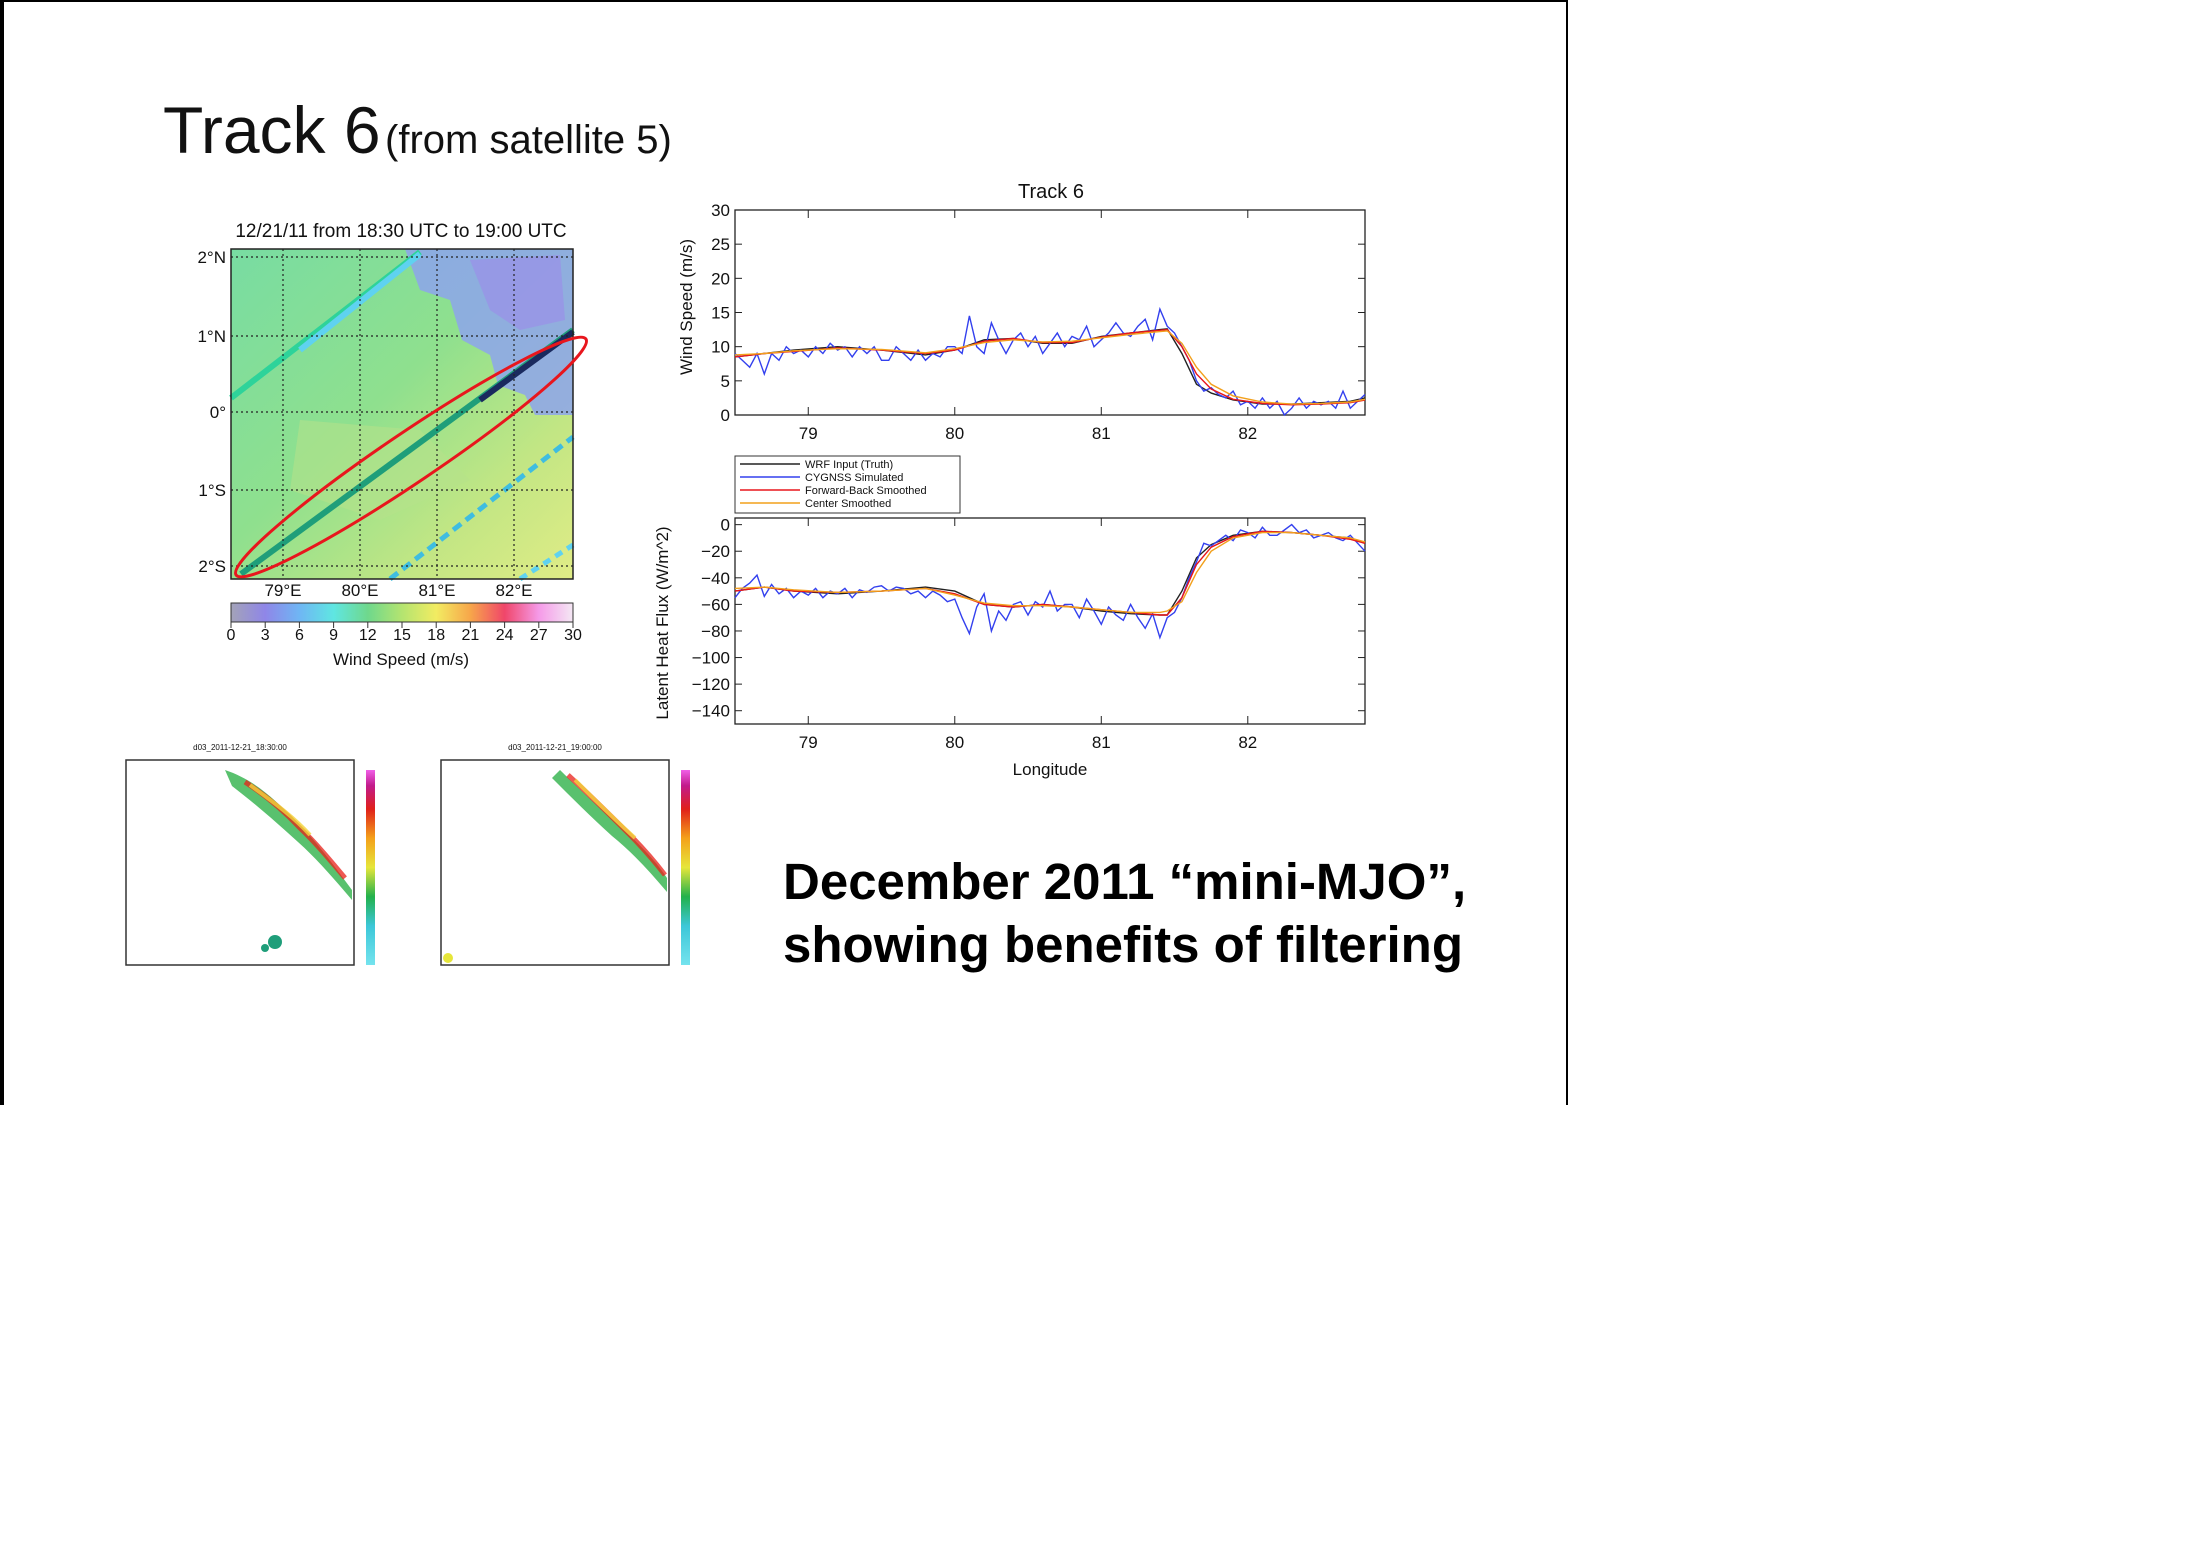 Image resolution: width=2202 pixels, height=1543 pixels. Describe the element at coordinates (401, 659) in the screenshot. I see `colorbar-label: Wind Speed (m/s)` at that location.